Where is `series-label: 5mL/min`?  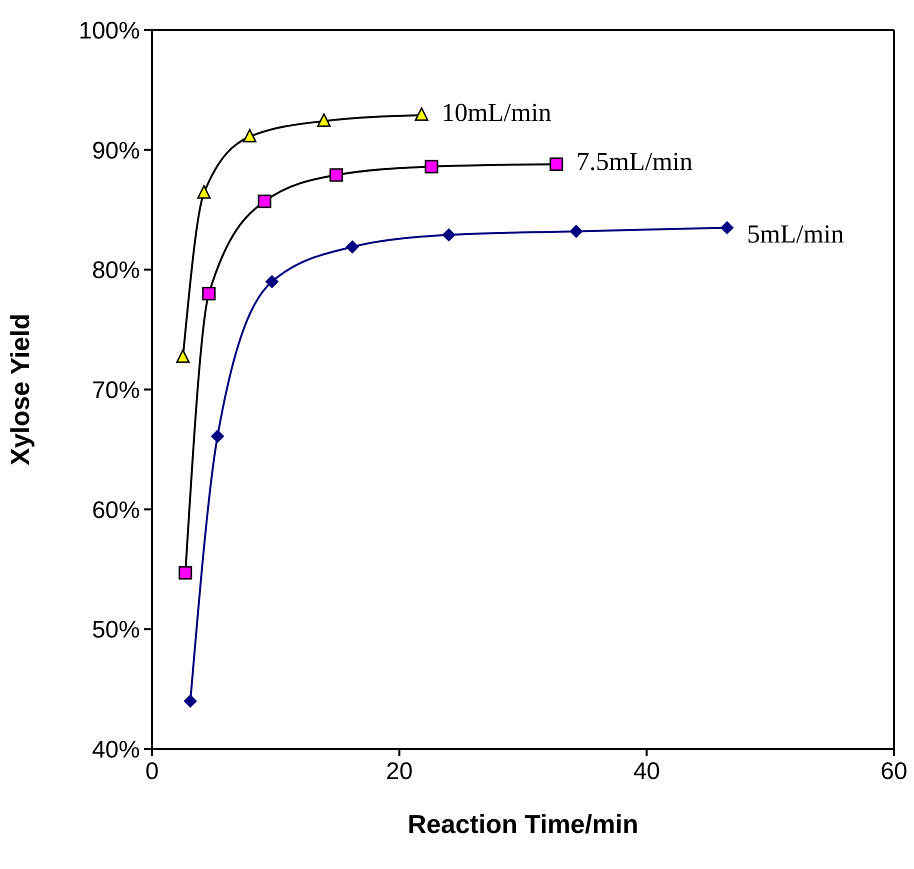
series-label: 5mL/min is located at coordinates (795, 234).